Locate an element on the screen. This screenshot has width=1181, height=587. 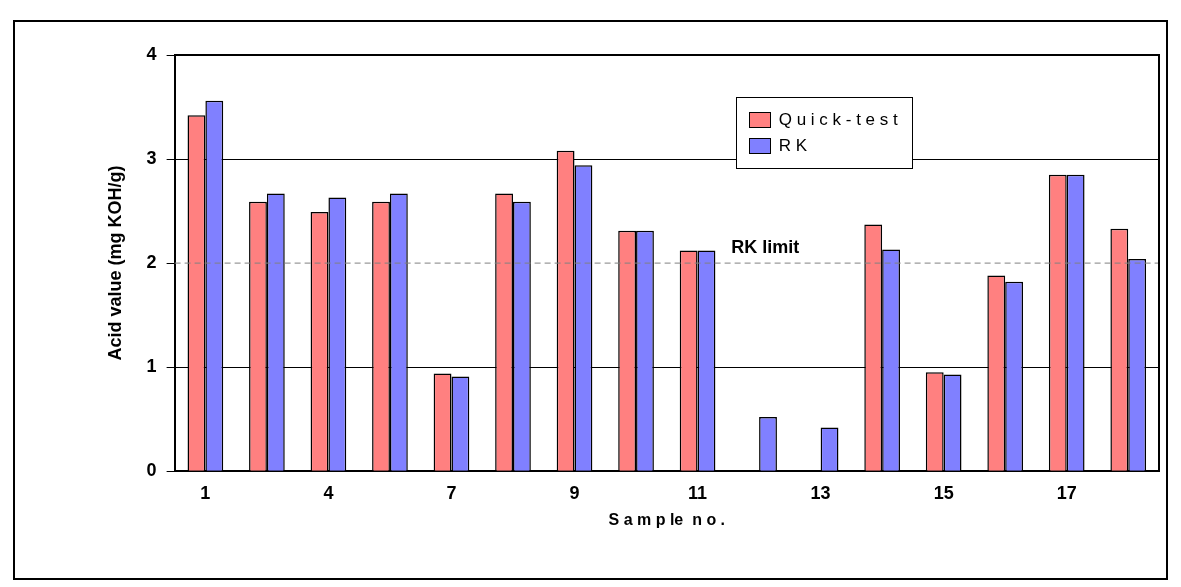
x-tick-label: 9 is located at coordinates (574, 492).